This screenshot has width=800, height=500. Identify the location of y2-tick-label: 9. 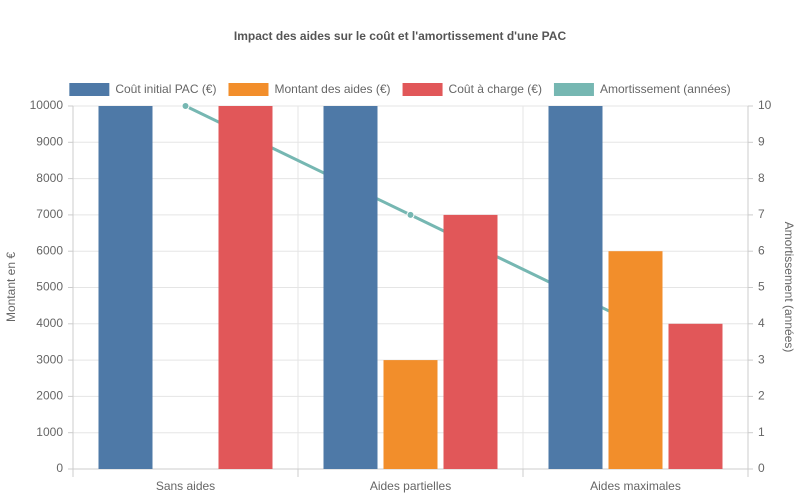
(761, 141).